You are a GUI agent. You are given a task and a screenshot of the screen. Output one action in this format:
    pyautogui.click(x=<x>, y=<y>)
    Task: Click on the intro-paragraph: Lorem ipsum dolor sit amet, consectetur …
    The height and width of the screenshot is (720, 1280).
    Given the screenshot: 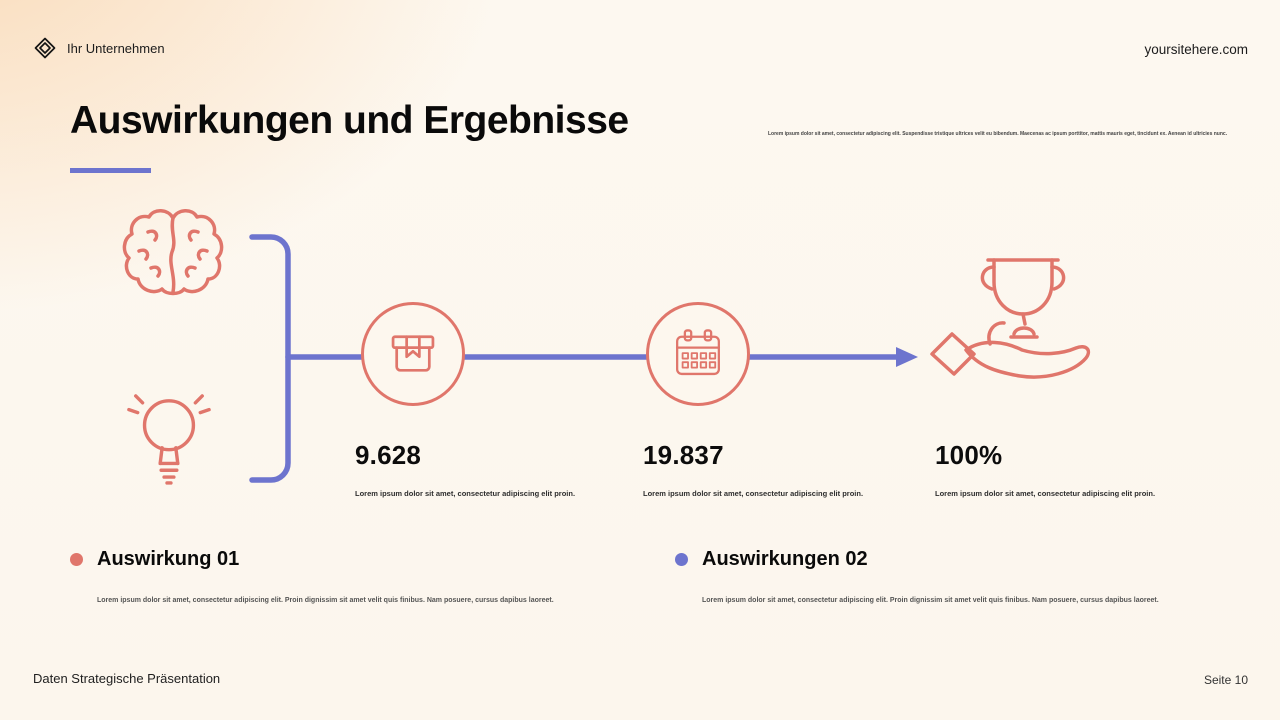 What is the action you would take?
    pyautogui.click(x=998, y=134)
    